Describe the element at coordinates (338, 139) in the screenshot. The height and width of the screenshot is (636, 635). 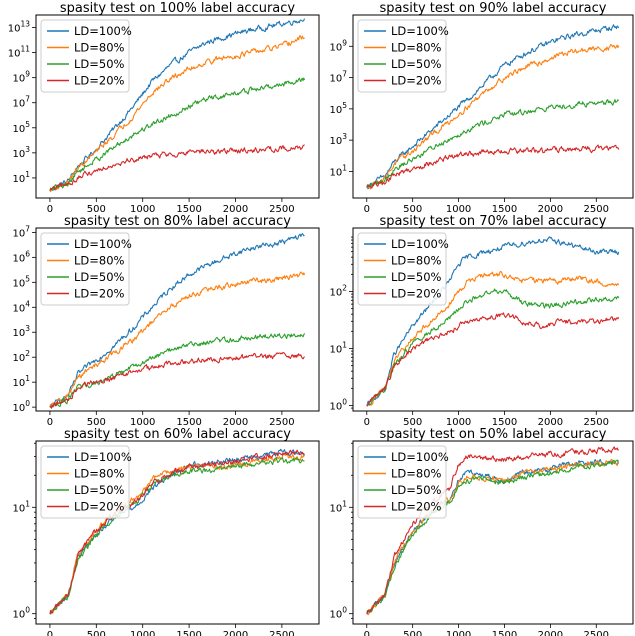
I see `y-tick-label: 10³` at that location.